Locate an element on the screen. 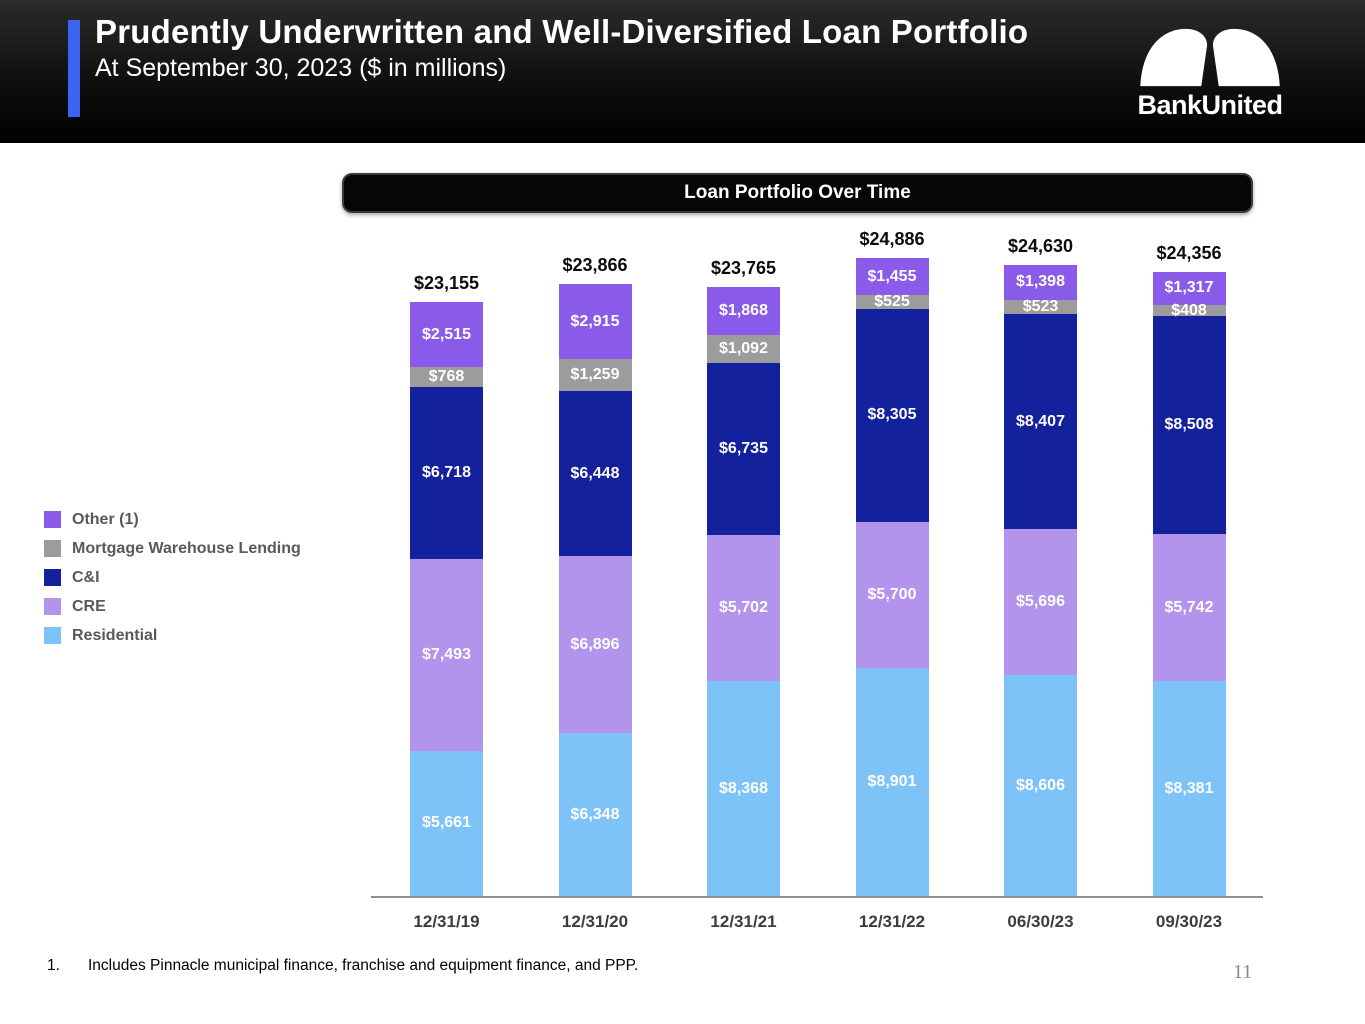  segment-value-label: $8,901 is located at coordinates (892, 781).